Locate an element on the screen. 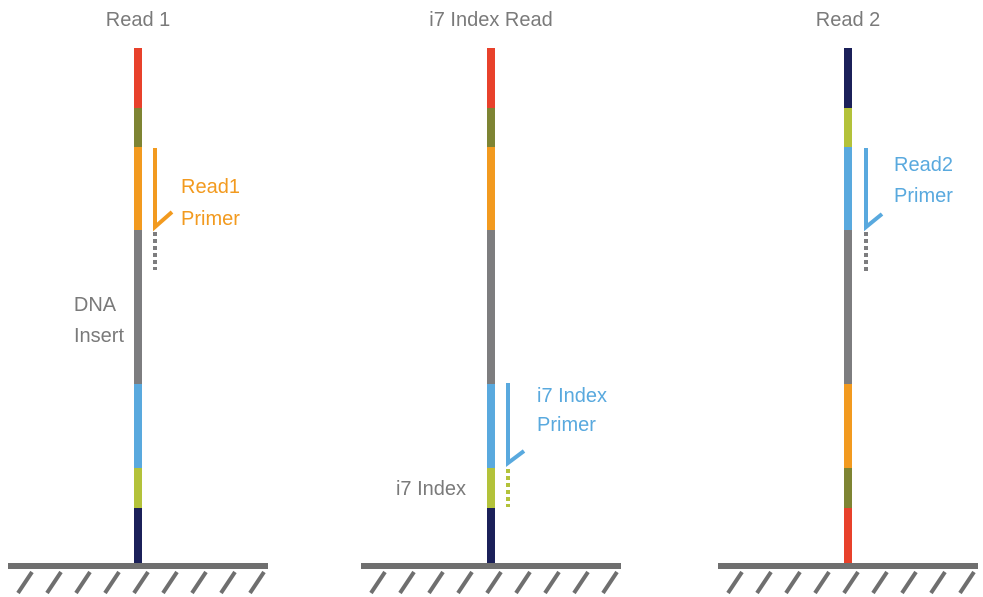 The height and width of the screenshot is (597, 983). dna-insert-label-line1: DNA is located at coordinates (95, 305).